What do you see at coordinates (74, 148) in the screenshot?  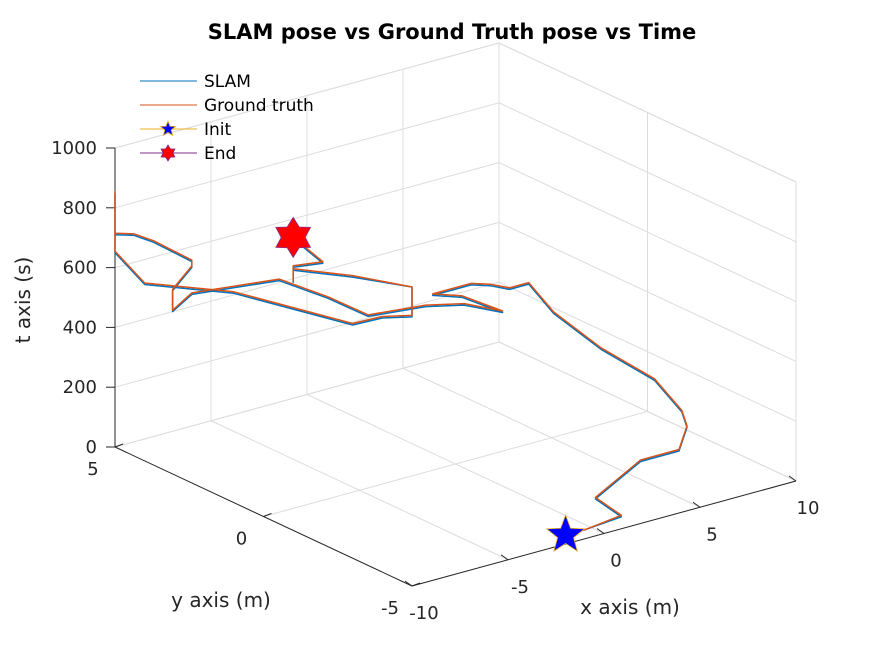 I see `z-tick-label: 1000` at bounding box center [74, 148].